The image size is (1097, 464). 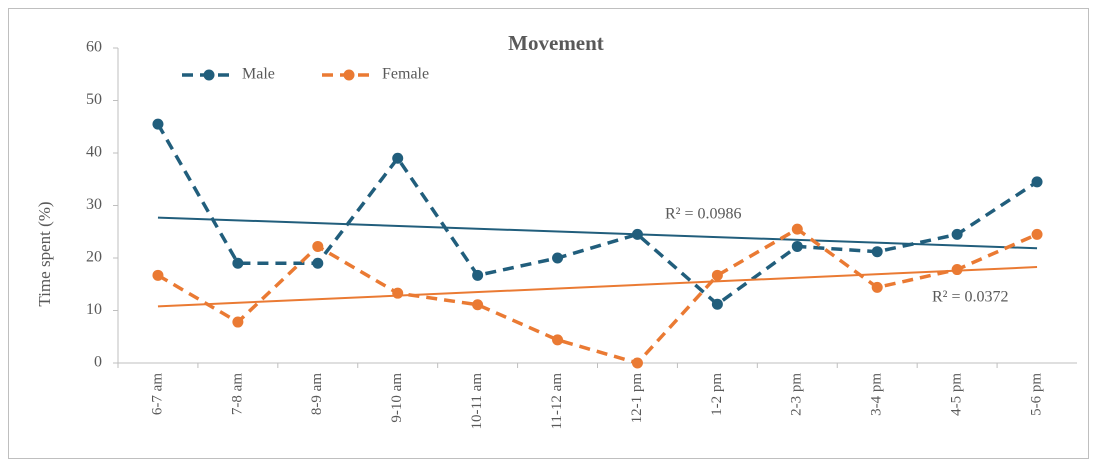 What do you see at coordinates (94, 204) in the screenshot?
I see `y-tick-label: 30` at bounding box center [94, 204].